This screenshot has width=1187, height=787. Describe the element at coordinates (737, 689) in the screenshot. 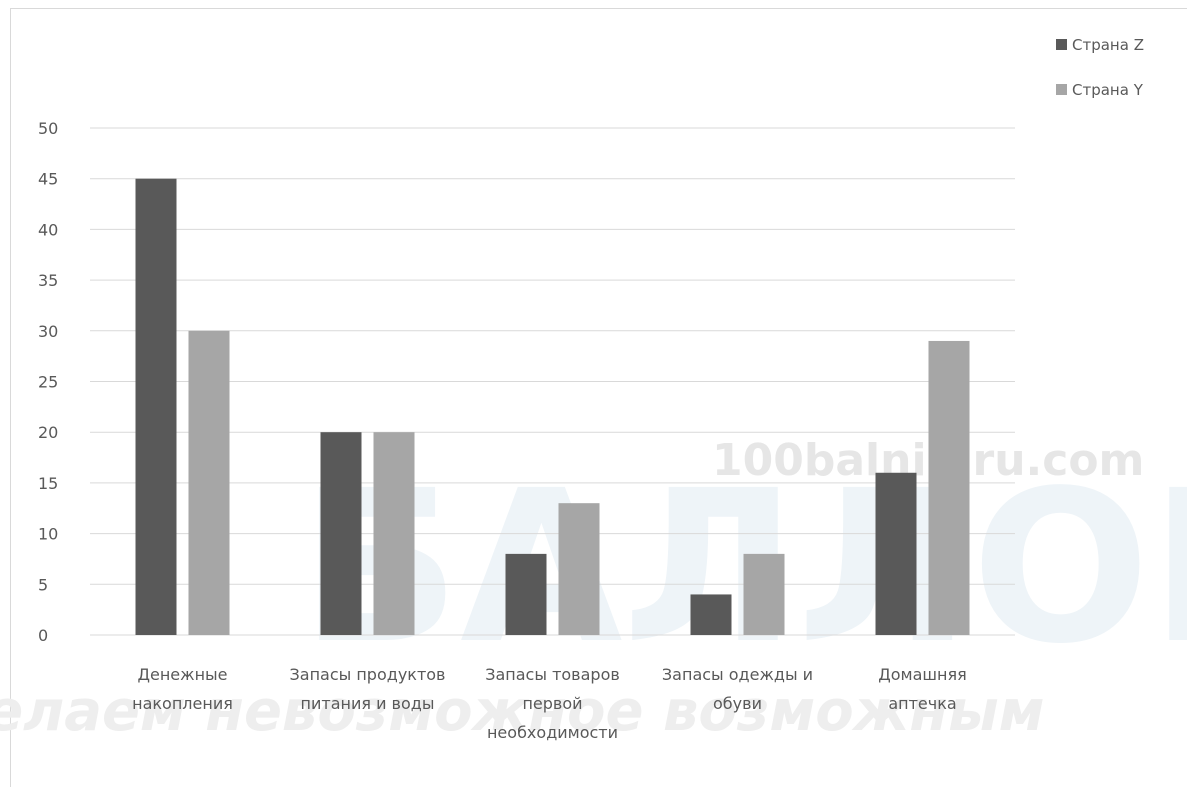

I see `x-category-label: Запасы одежды и обуви` at that location.